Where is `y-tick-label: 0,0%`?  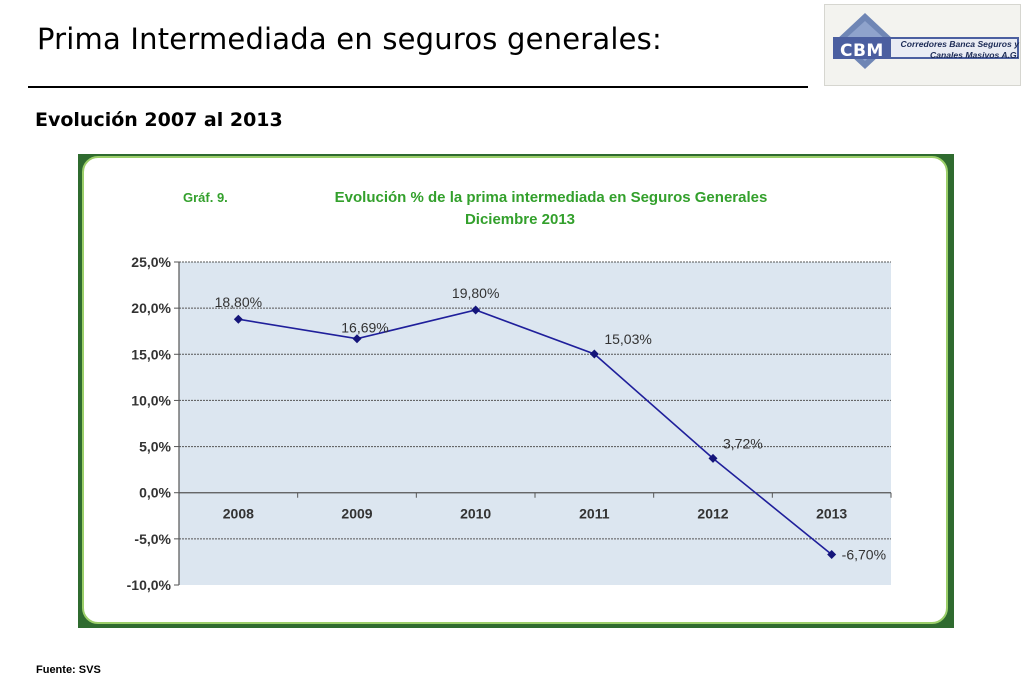
y-tick-label: 0,0% is located at coordinates (155, 493).